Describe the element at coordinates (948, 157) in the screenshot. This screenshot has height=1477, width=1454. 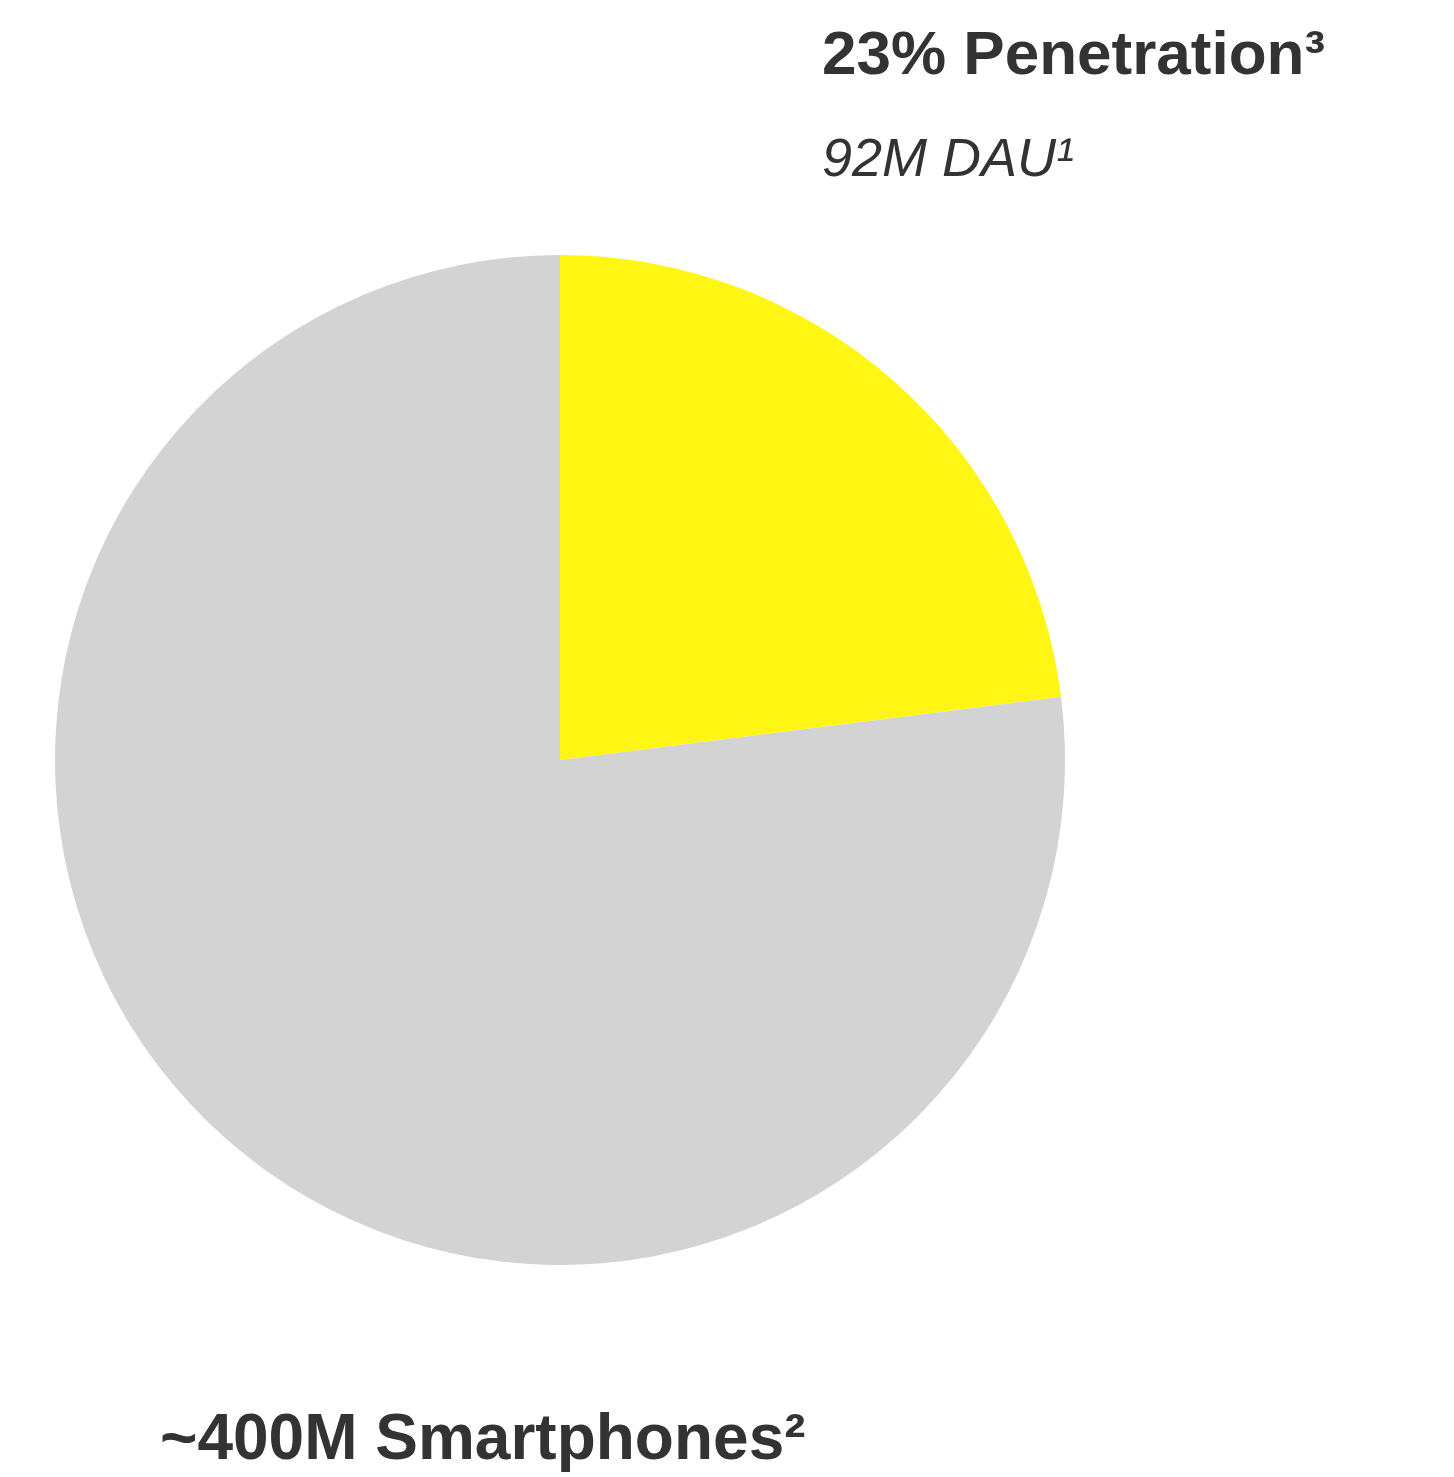
I see `text: 92M DAU¹` at that location.